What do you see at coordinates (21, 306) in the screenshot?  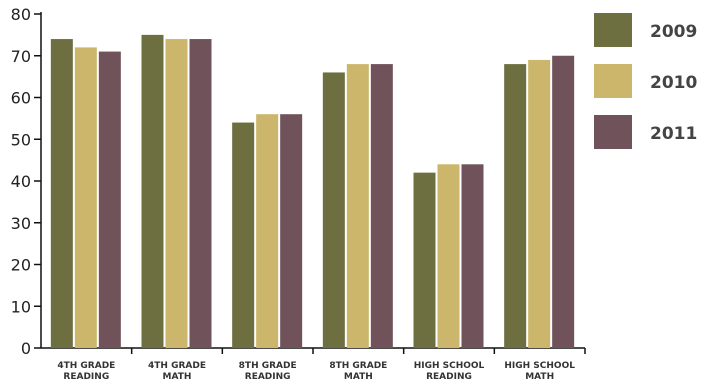 I see `y-tick-label: 10` at bounding box center [21, 306].